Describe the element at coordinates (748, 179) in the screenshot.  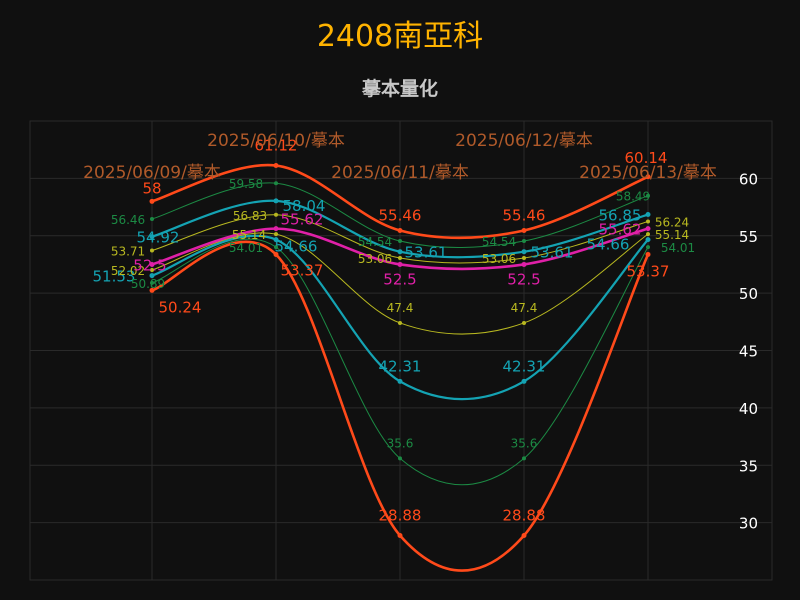
I see `y-tick-label: 60` at that location.